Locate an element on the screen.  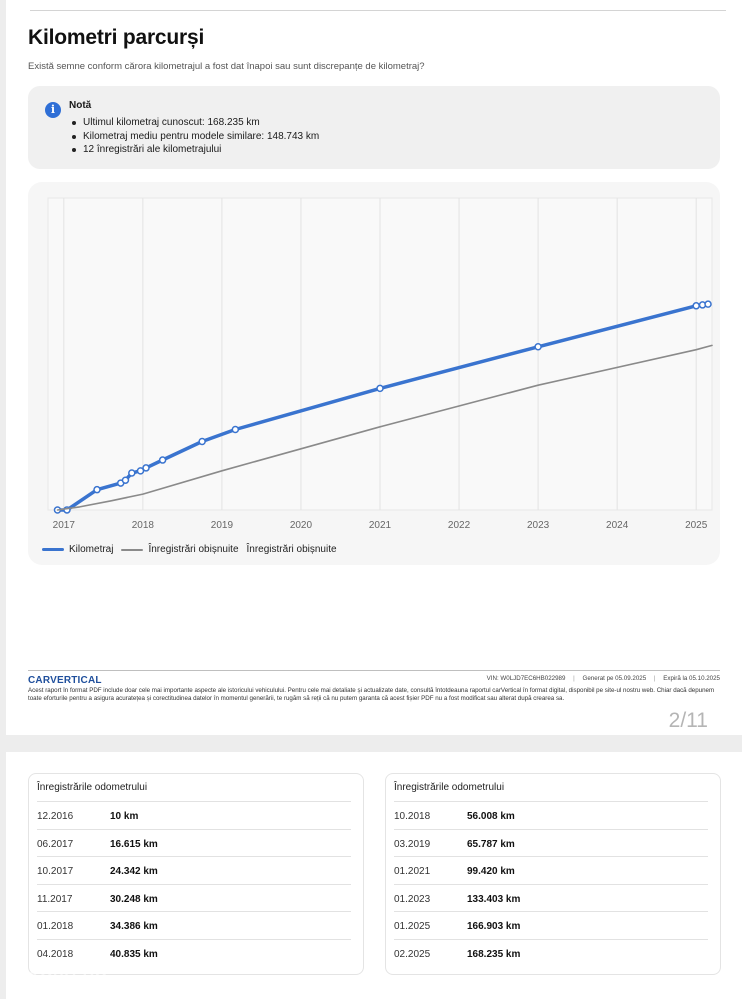
table-row: 12.2016 10 km is located at coordinates (194, 815).